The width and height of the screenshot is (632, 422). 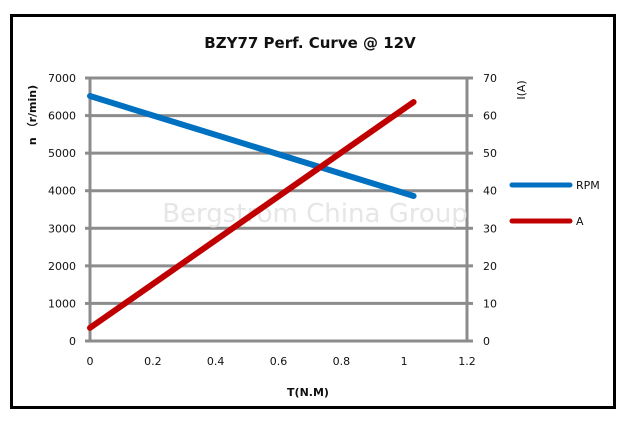 I want to click on x-tick-label: 0.4, so click(x=216, y=361).